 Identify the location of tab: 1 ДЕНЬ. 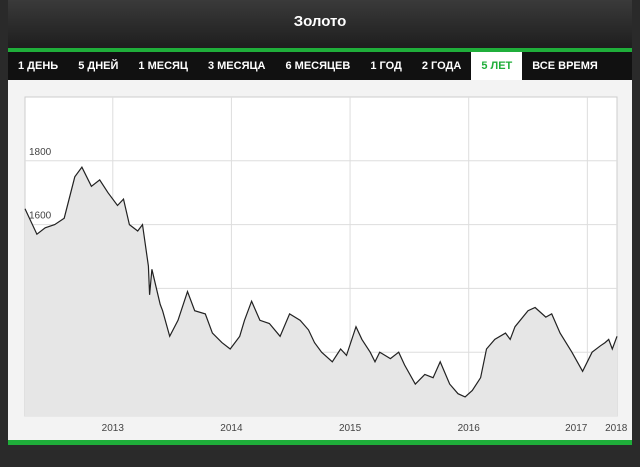
(38, 66).